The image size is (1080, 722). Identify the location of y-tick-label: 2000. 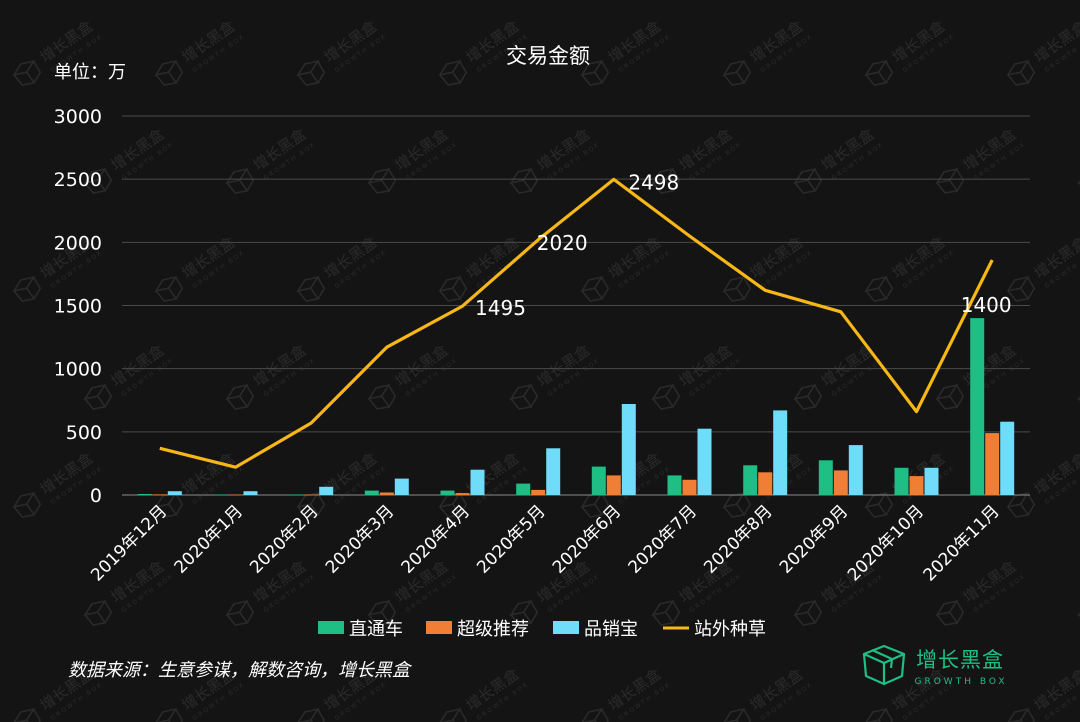
(78, 243).